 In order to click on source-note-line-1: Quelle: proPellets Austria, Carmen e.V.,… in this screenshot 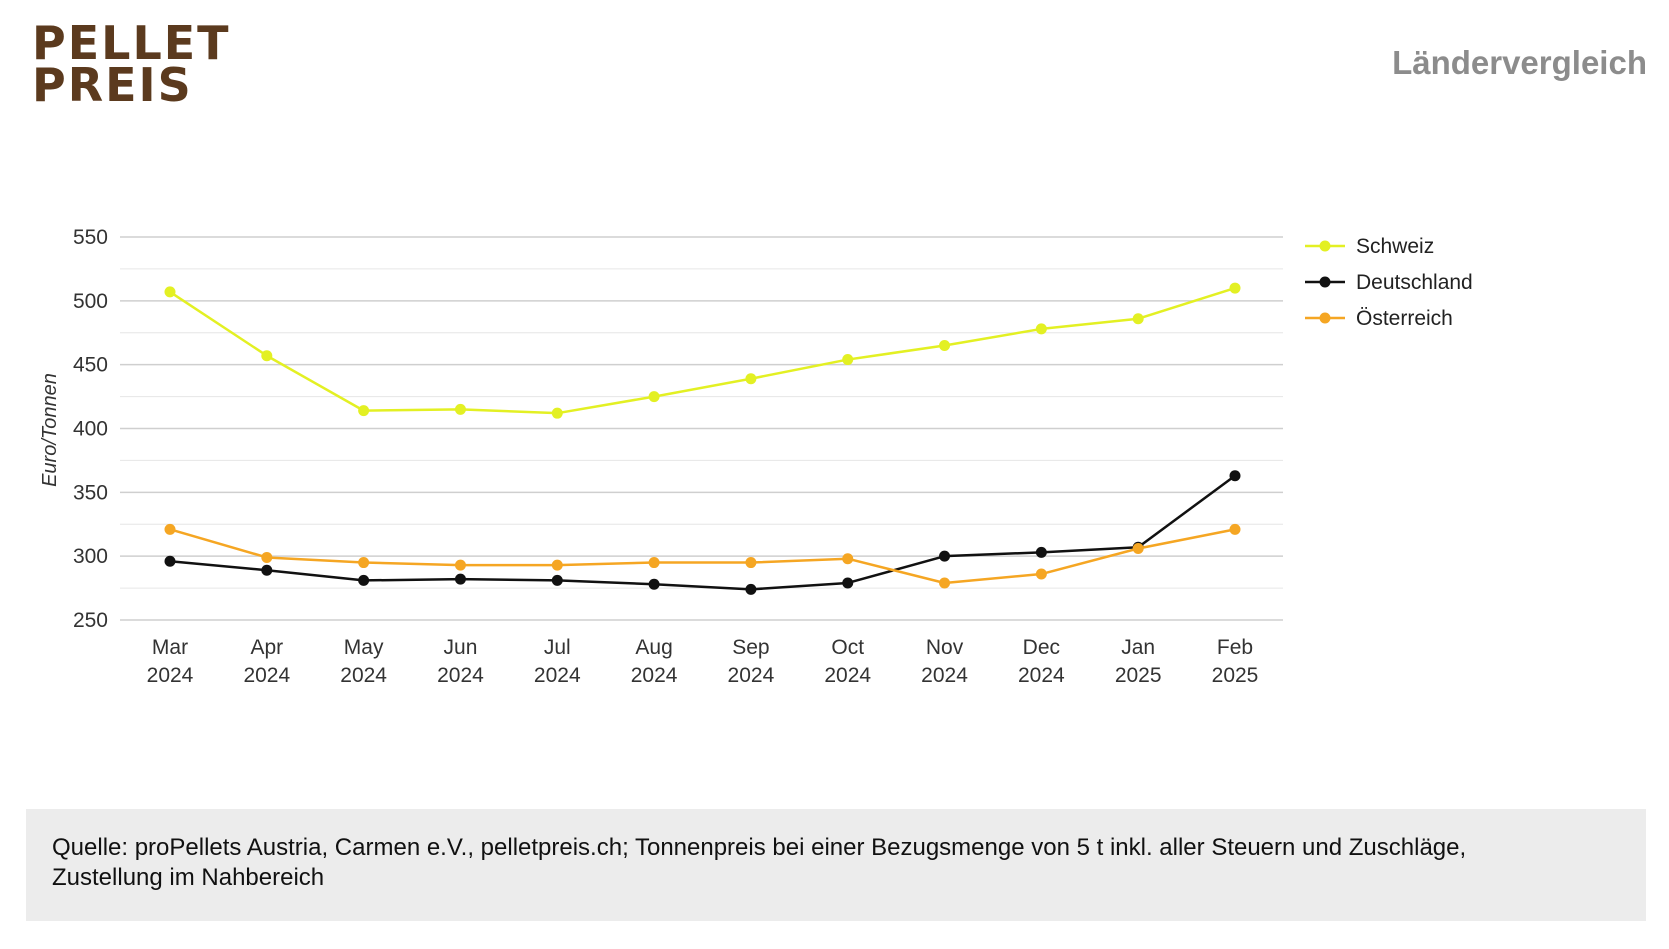, I will do `click(759, 847)`.